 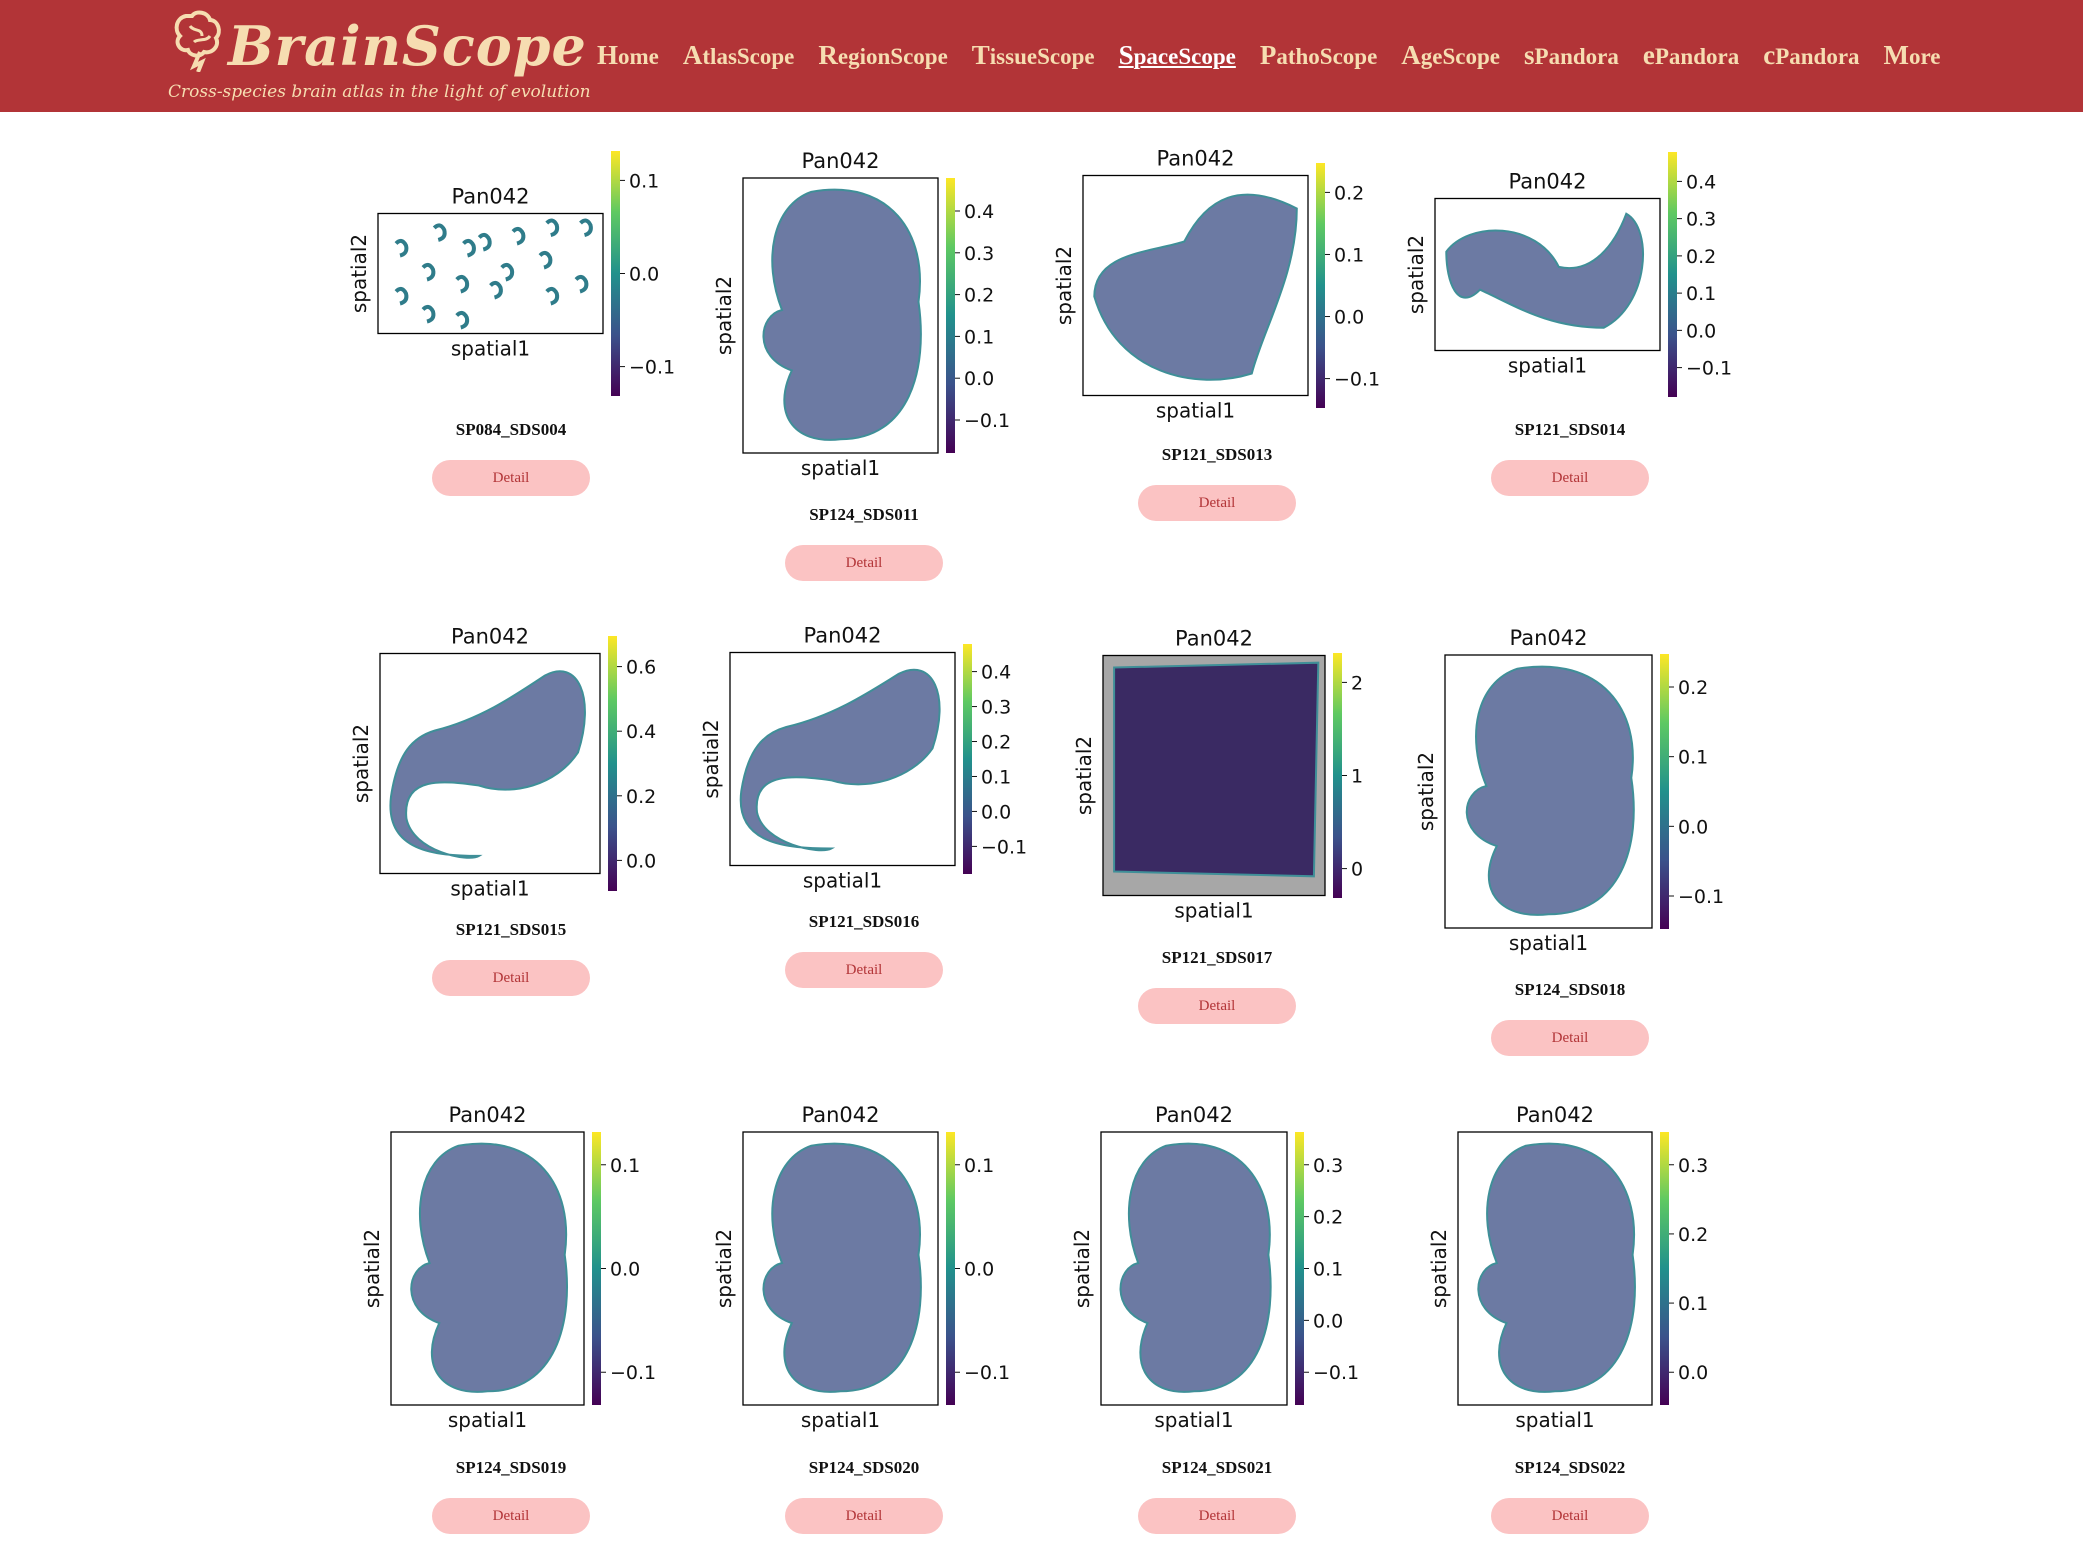 What do you see at coordinates (1912, 55) in the screenshot?
I see `nav-link-more: More` at bounding box center [1912, 55].